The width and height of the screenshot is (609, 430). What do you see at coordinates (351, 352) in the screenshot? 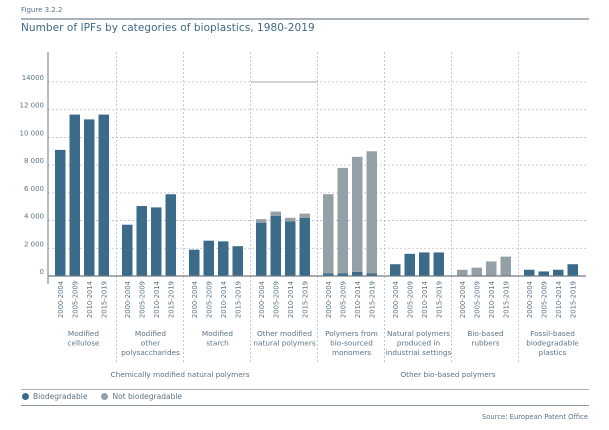
I see `category-label-line: monomers` at bounding box center [351, 352].